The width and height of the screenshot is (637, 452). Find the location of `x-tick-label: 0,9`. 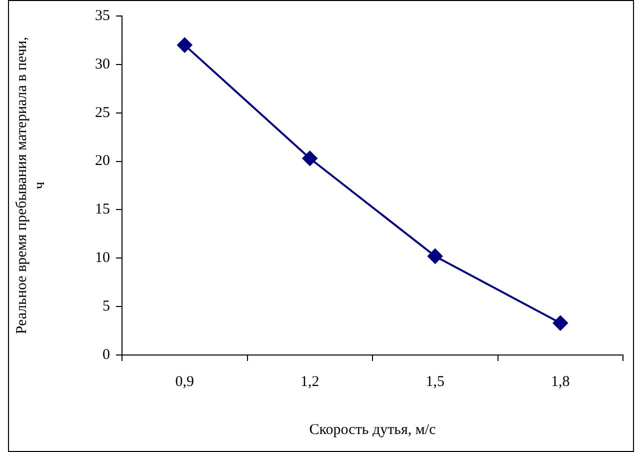

x-tick-label: 0,9 is located at coordinates (184, 382).